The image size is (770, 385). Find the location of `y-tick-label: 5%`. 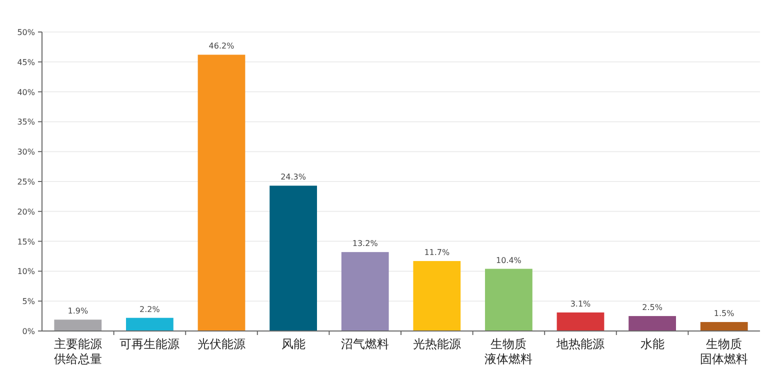

y-tick-label: 5% is located at coordinates (29, 301).